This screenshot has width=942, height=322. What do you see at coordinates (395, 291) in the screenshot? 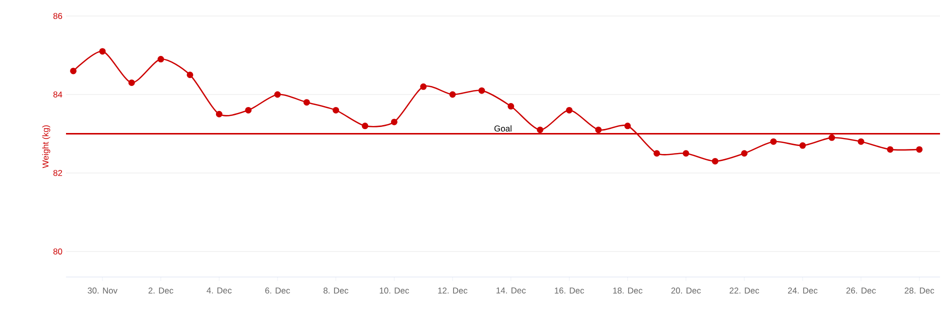
I see `x-tick-label: 10. Dec` at bounding box center [395, 291].